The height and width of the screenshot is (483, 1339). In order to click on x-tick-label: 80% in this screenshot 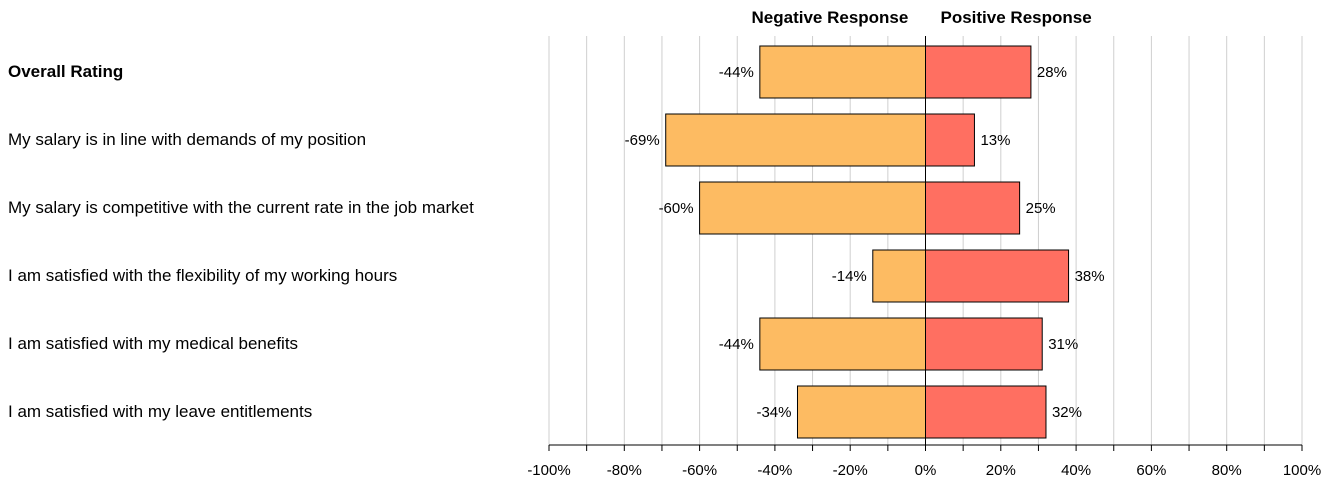, I will do `click(1227, 470)`.